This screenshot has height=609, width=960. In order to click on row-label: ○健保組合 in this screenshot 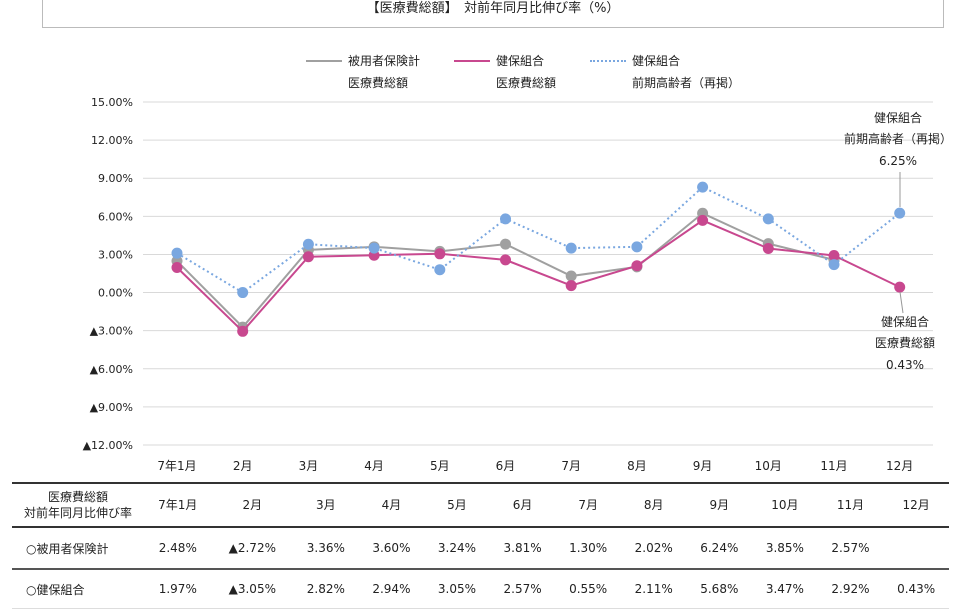, I will do `click(78, 589)`.